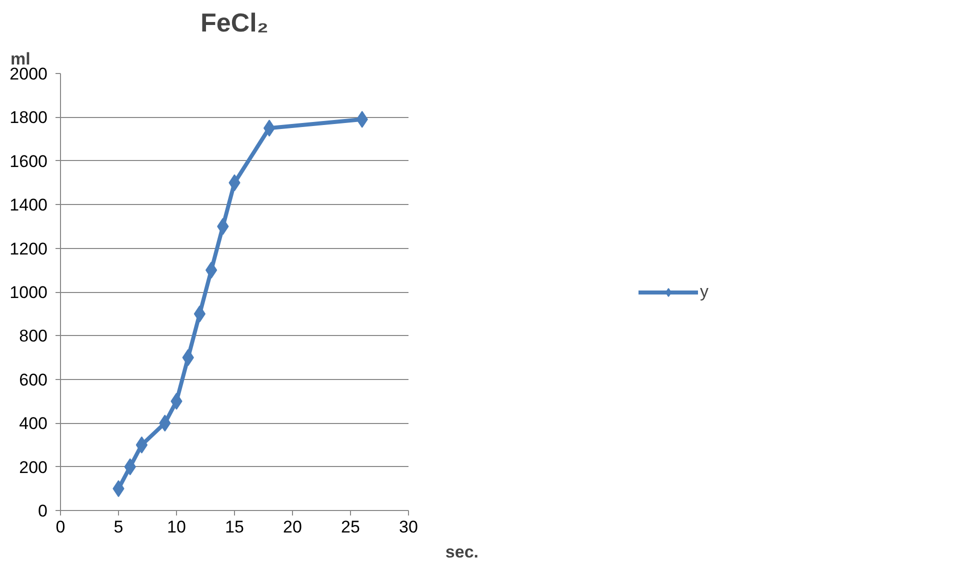 The height and width of the screenshot is (579, 958). Describe the element at coordinates (29, 292) in the screenshot. I see `y-tick-label: 1000` at that location.